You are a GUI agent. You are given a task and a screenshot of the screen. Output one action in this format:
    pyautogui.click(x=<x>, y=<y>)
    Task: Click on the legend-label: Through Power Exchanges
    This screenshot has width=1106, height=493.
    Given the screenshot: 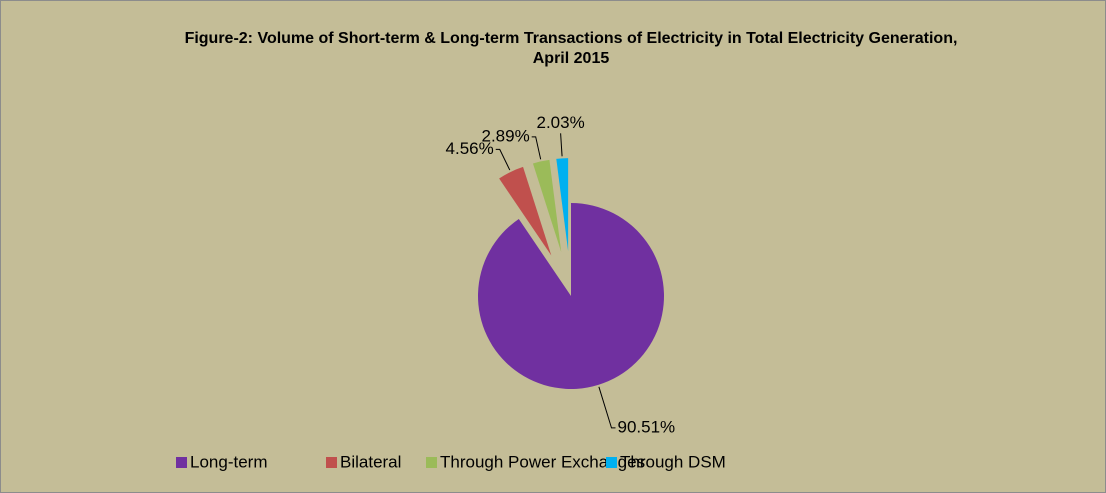 What is the action you would take?
    pyautogui.click(x=542, y=461)
    